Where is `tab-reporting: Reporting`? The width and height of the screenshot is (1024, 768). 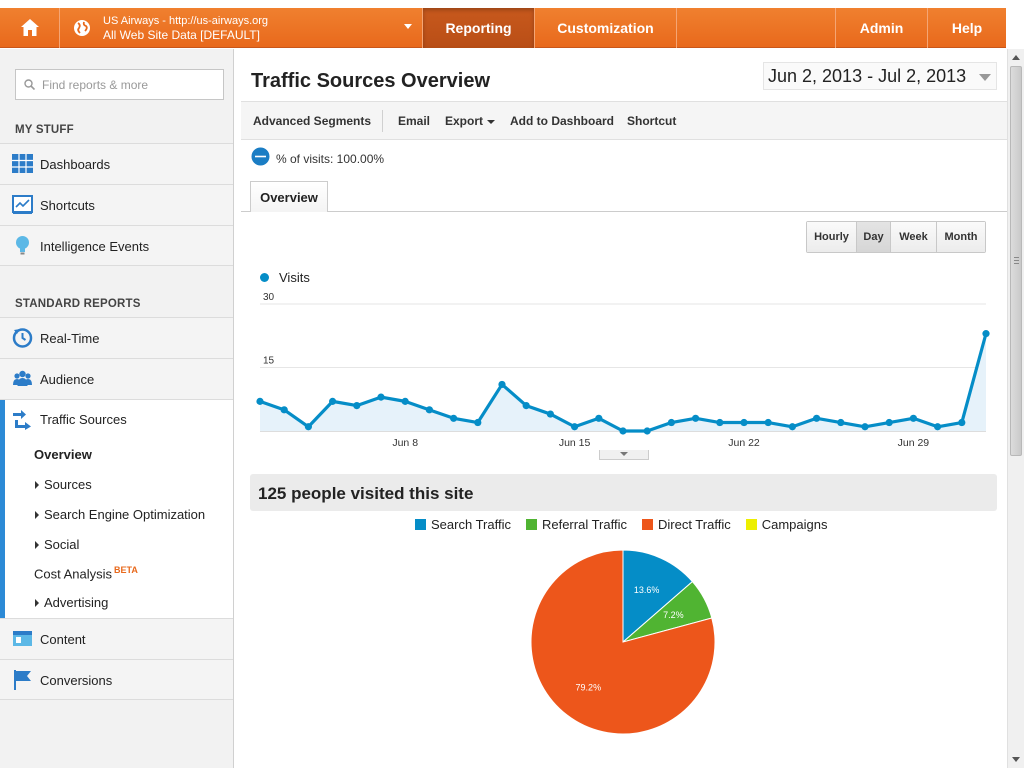 tab-reporting: Reporting is located at coordinates (479, 28).